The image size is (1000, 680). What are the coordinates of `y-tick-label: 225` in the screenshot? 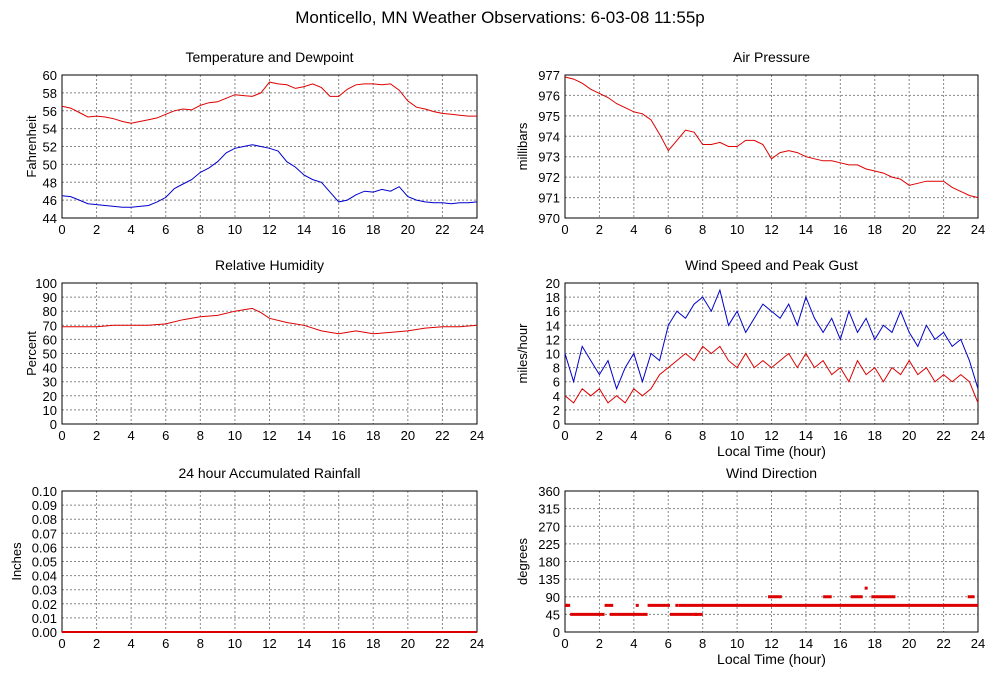 It's located at (549, 544).